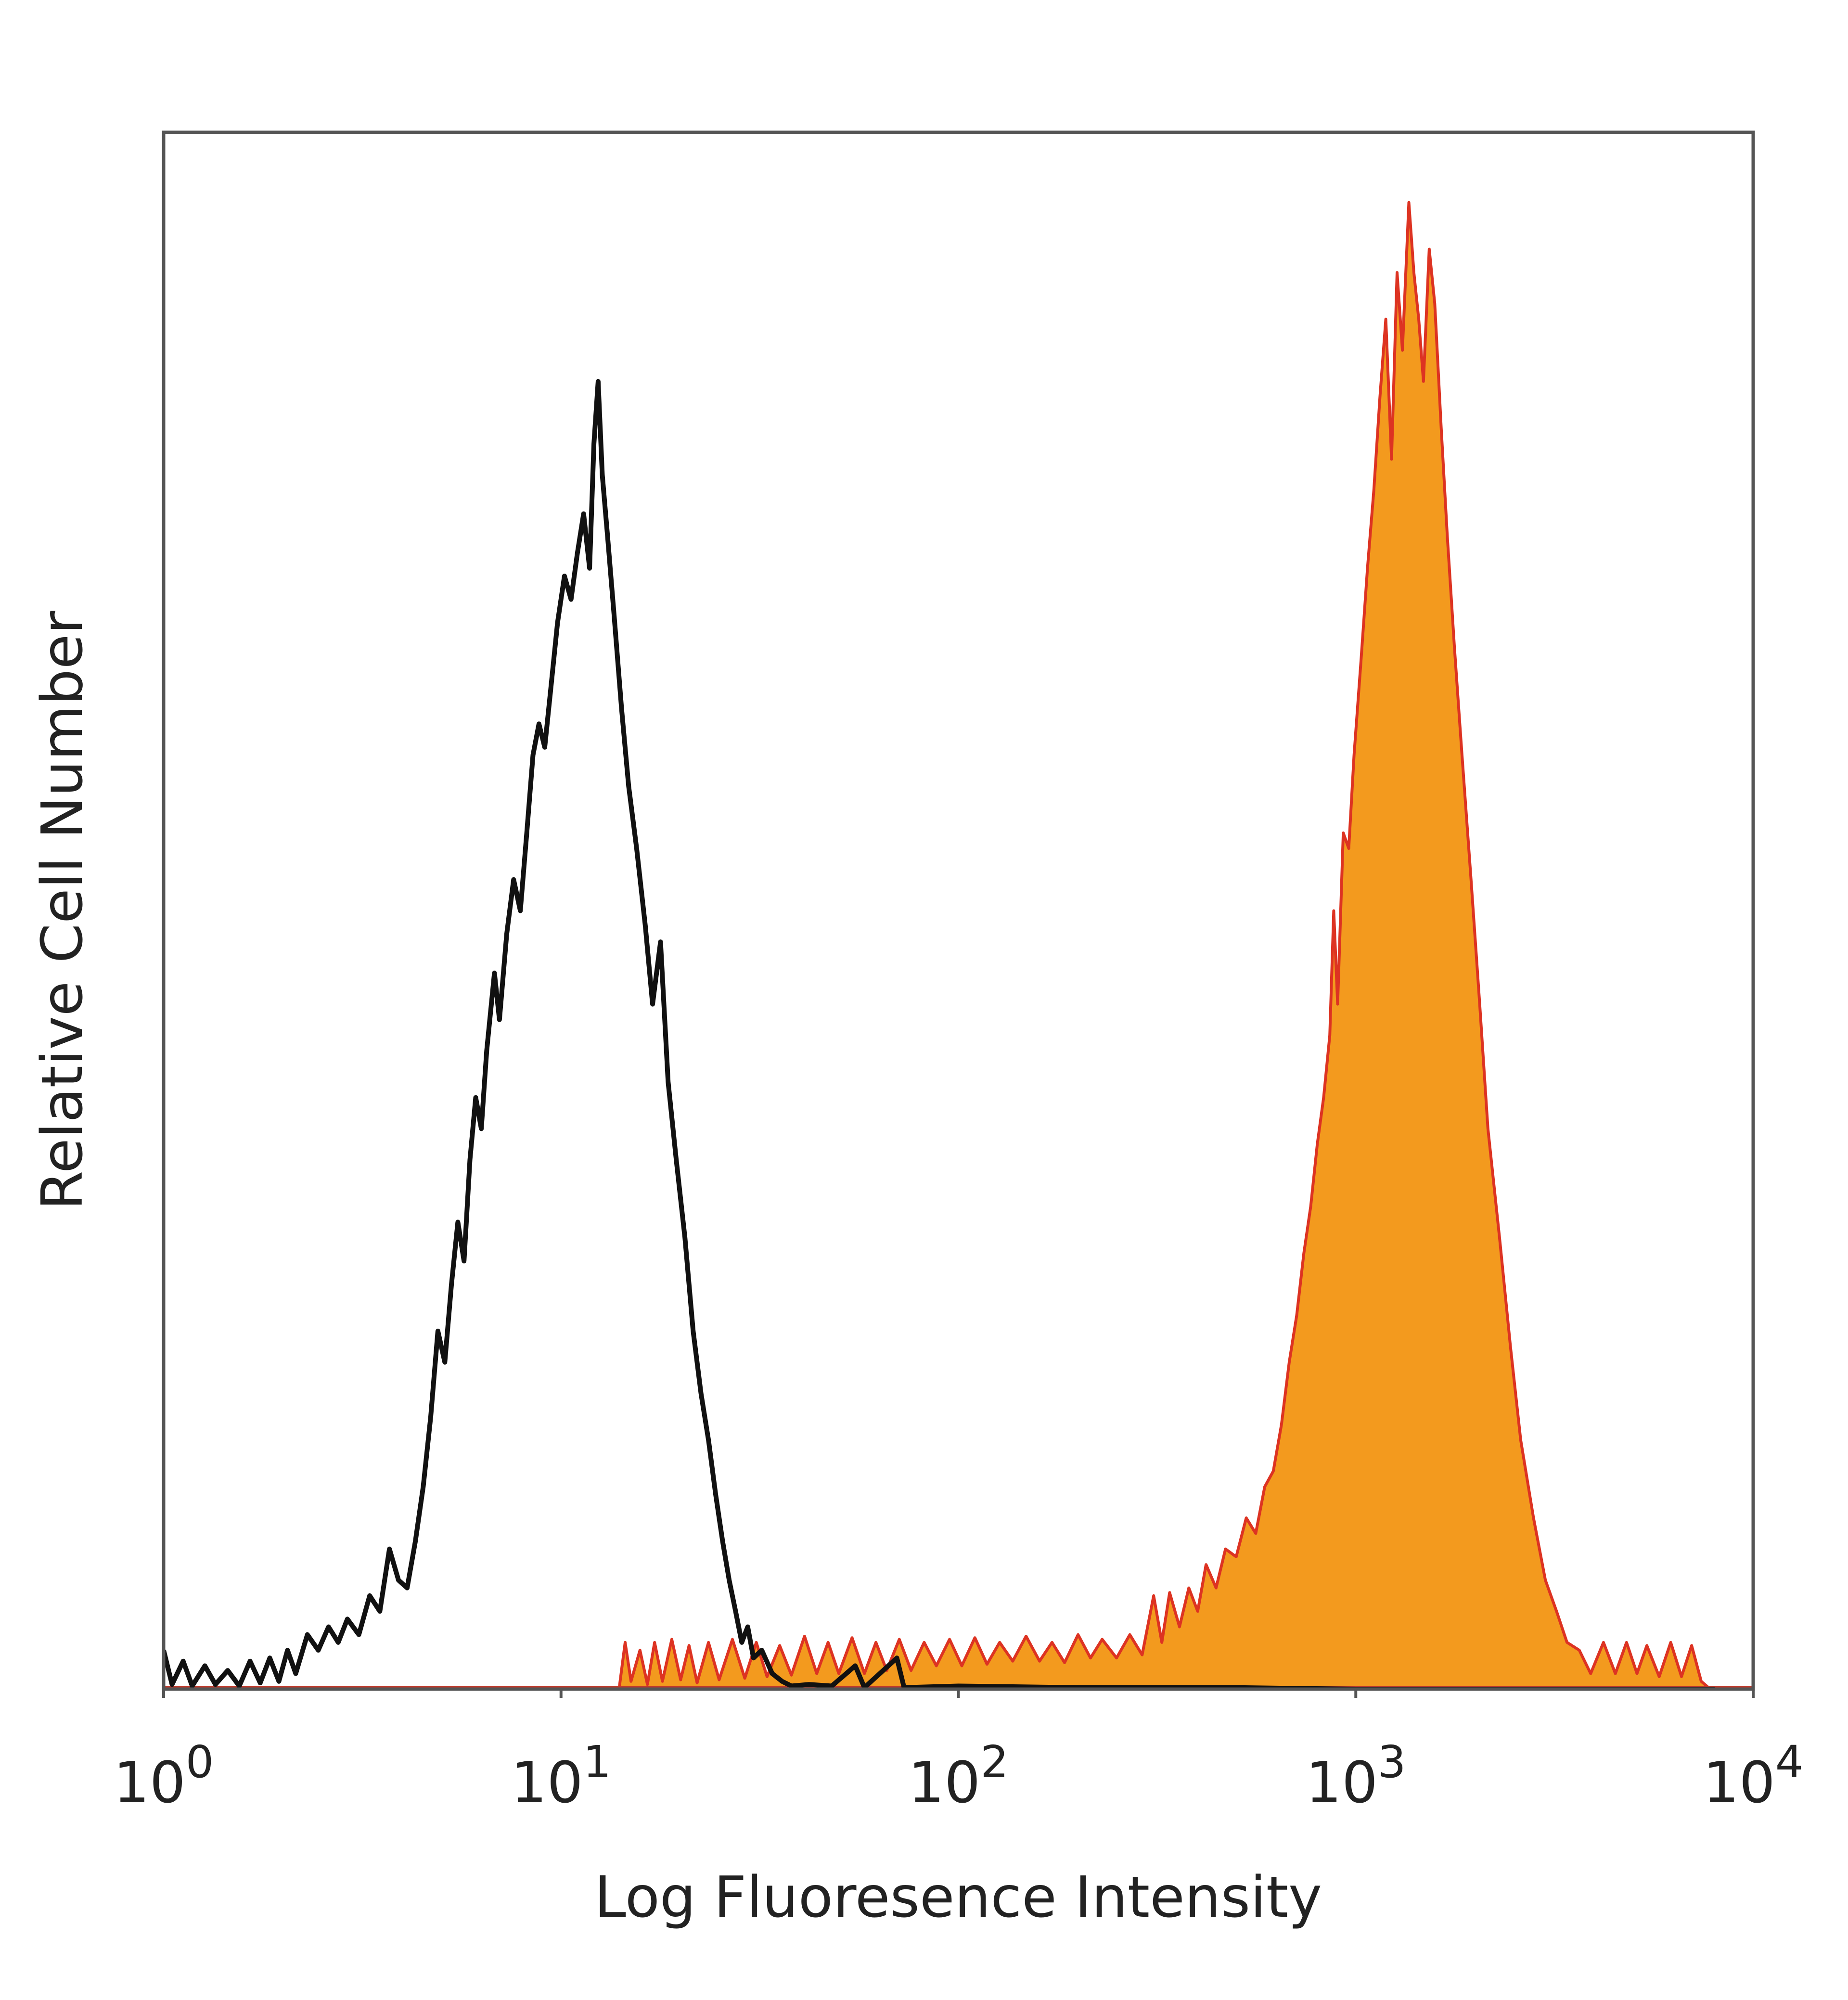 Image resolution: width=1848 pixels, height=2000 pixels. I want to click on x-axis-title: Log Fluoresence Intensity, so click(958, 1897).